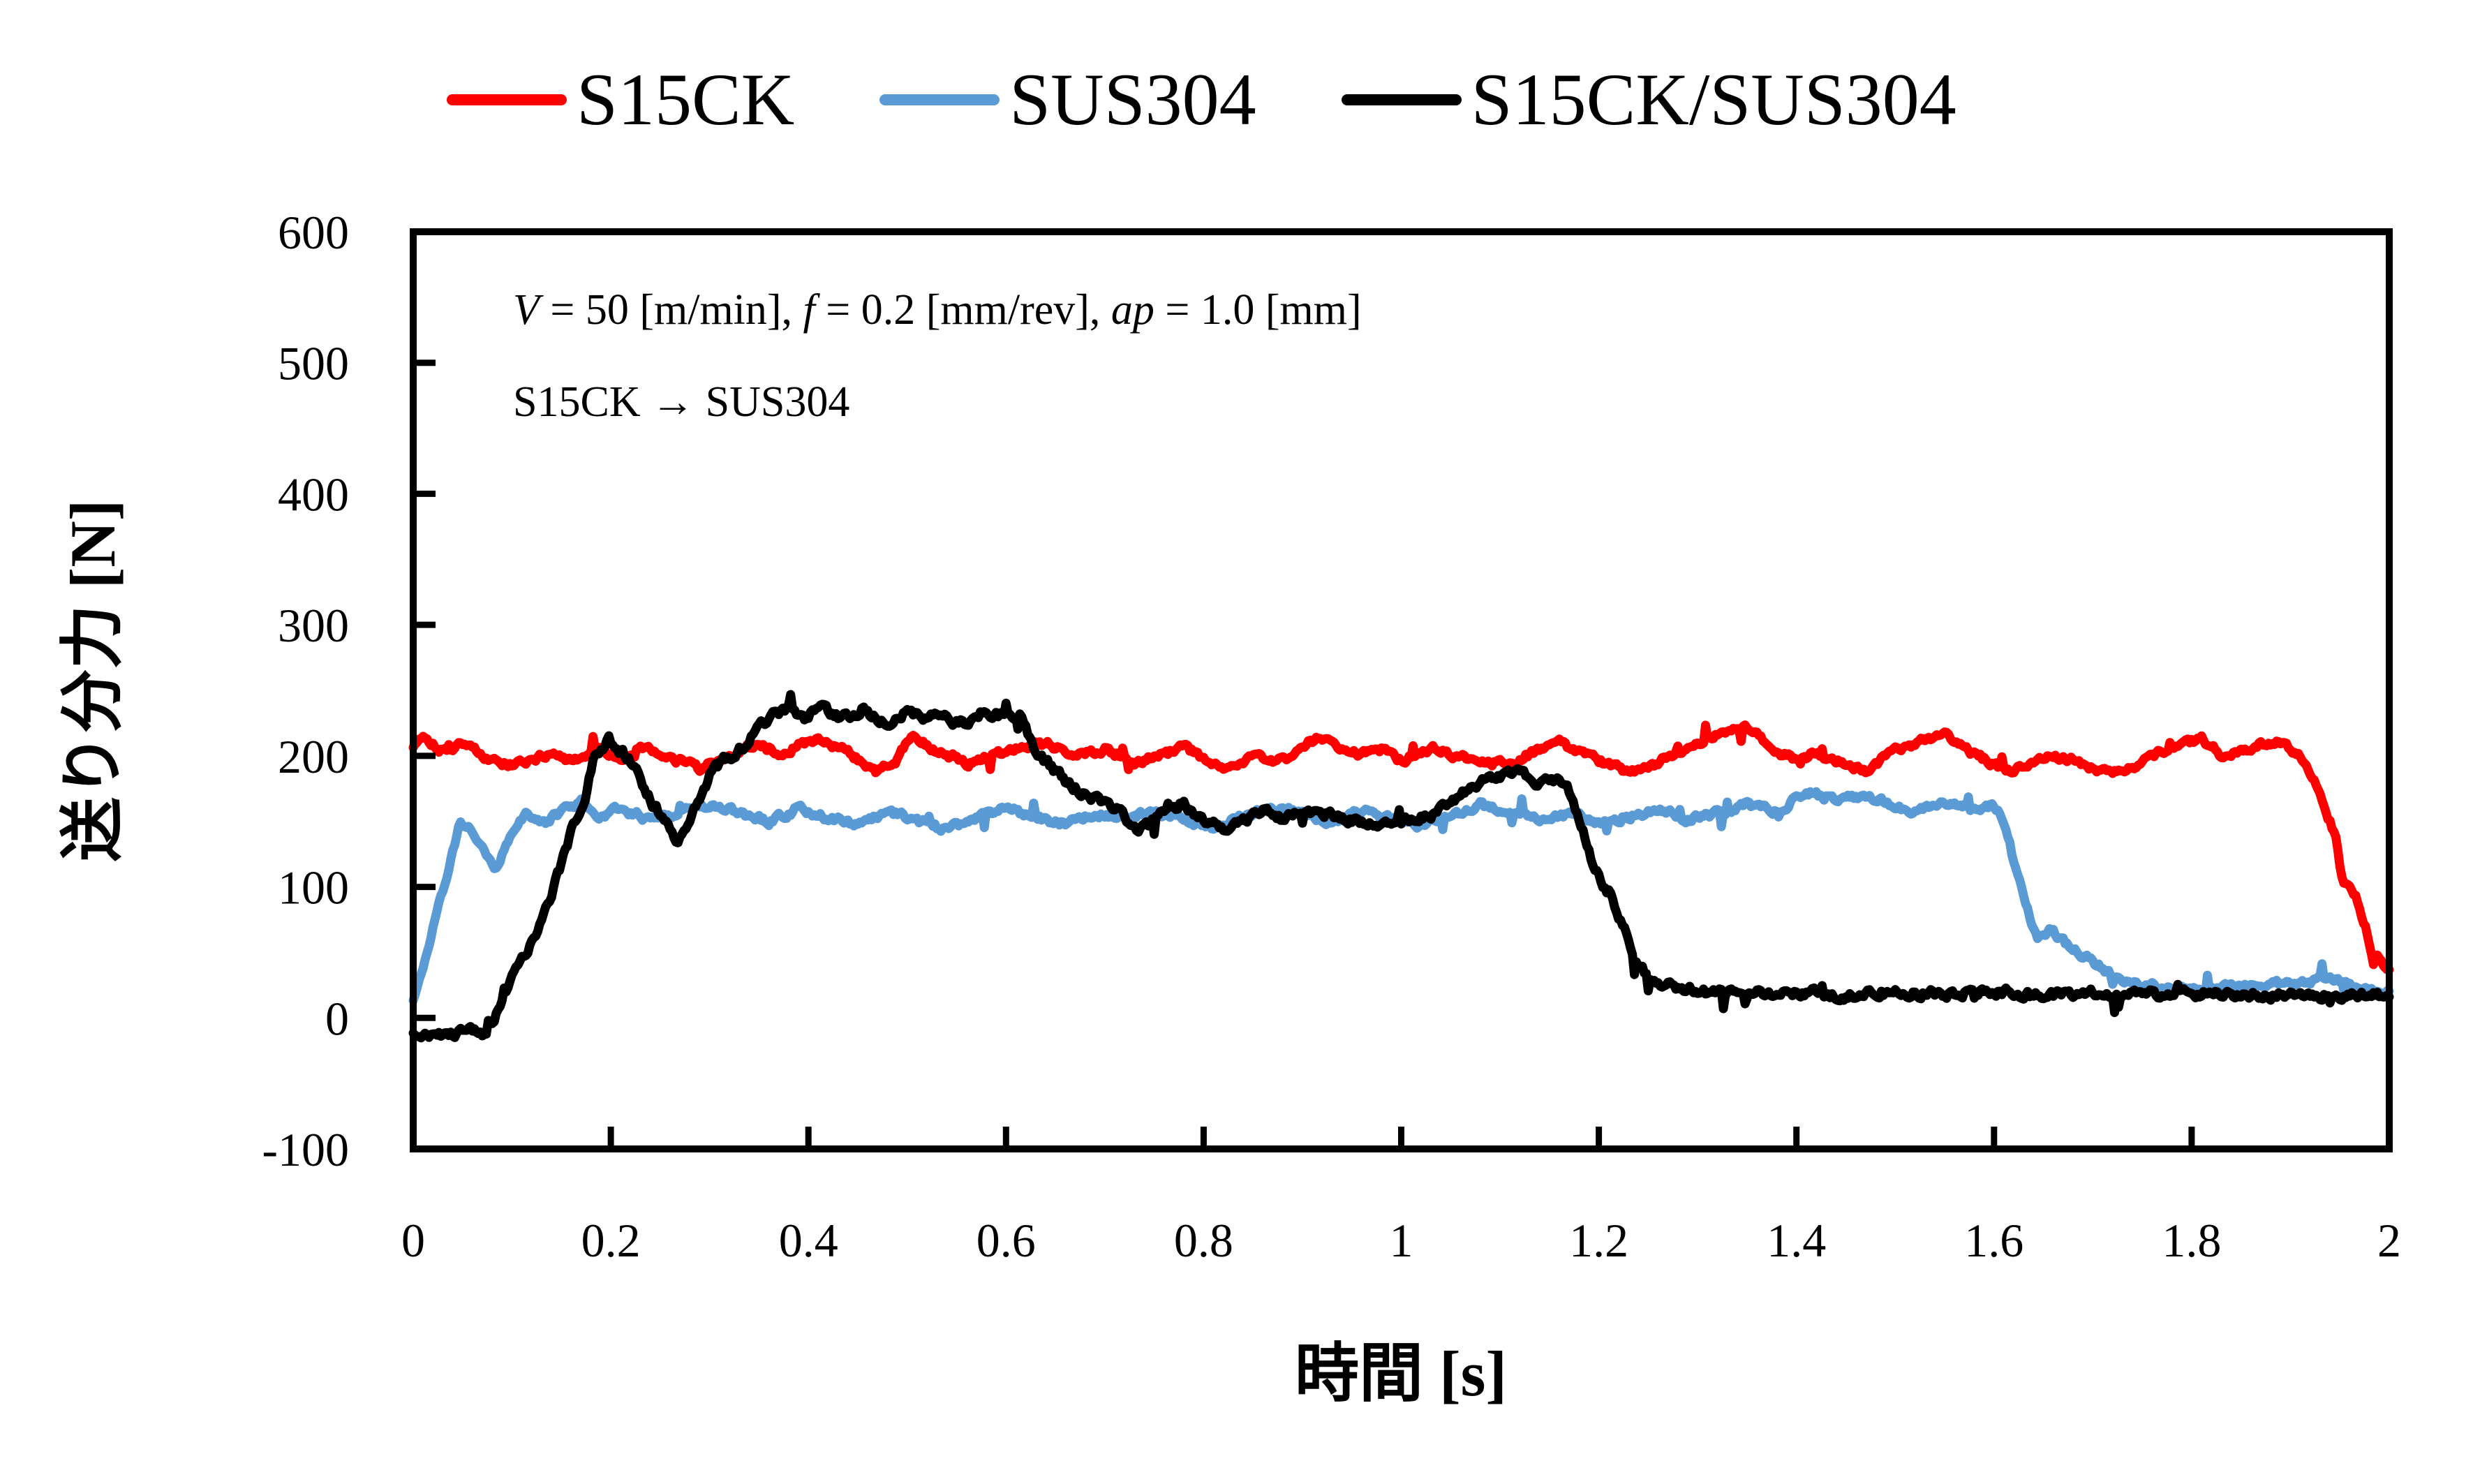 Image resolution: width=2473 pixels, height=1484 pixels. What do you see at coordinates (313, 232) in the screenshot?
I see `y-tick-label: 600` at bounding box center [313, 232].